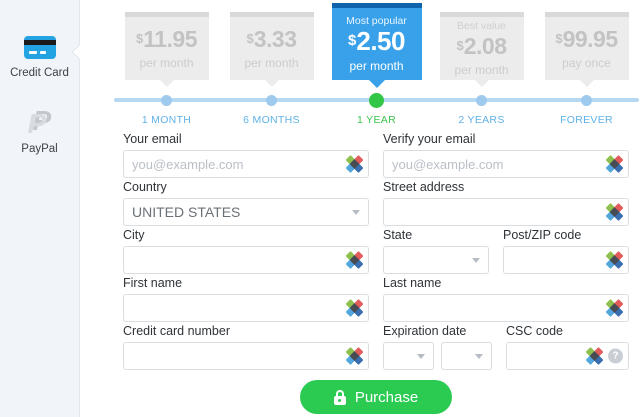 This screenshot has height=417, width=640. I want to click on duration-labels: 1 MONTH 6 MONTHS 1 YEAR 2 YEARS FOREVER, so click(376, 120).